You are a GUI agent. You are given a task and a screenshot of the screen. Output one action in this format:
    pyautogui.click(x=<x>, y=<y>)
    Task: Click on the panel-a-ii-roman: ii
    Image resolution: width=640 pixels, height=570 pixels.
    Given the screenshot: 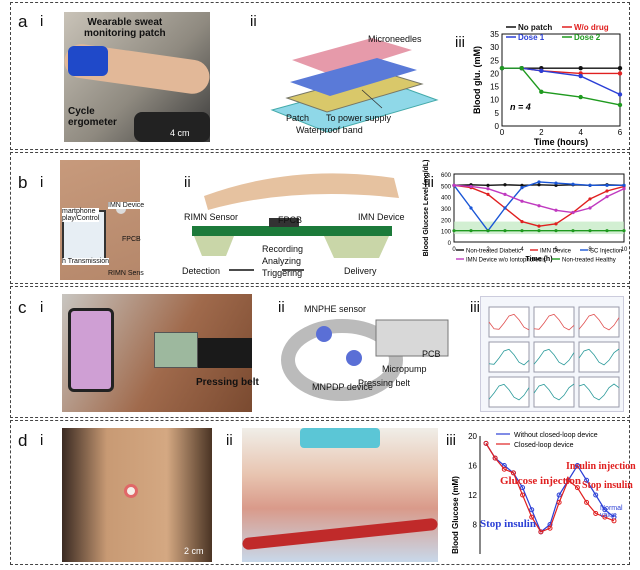 What is the action you would take?
    pyautogui.click(x=253, y=21)
    